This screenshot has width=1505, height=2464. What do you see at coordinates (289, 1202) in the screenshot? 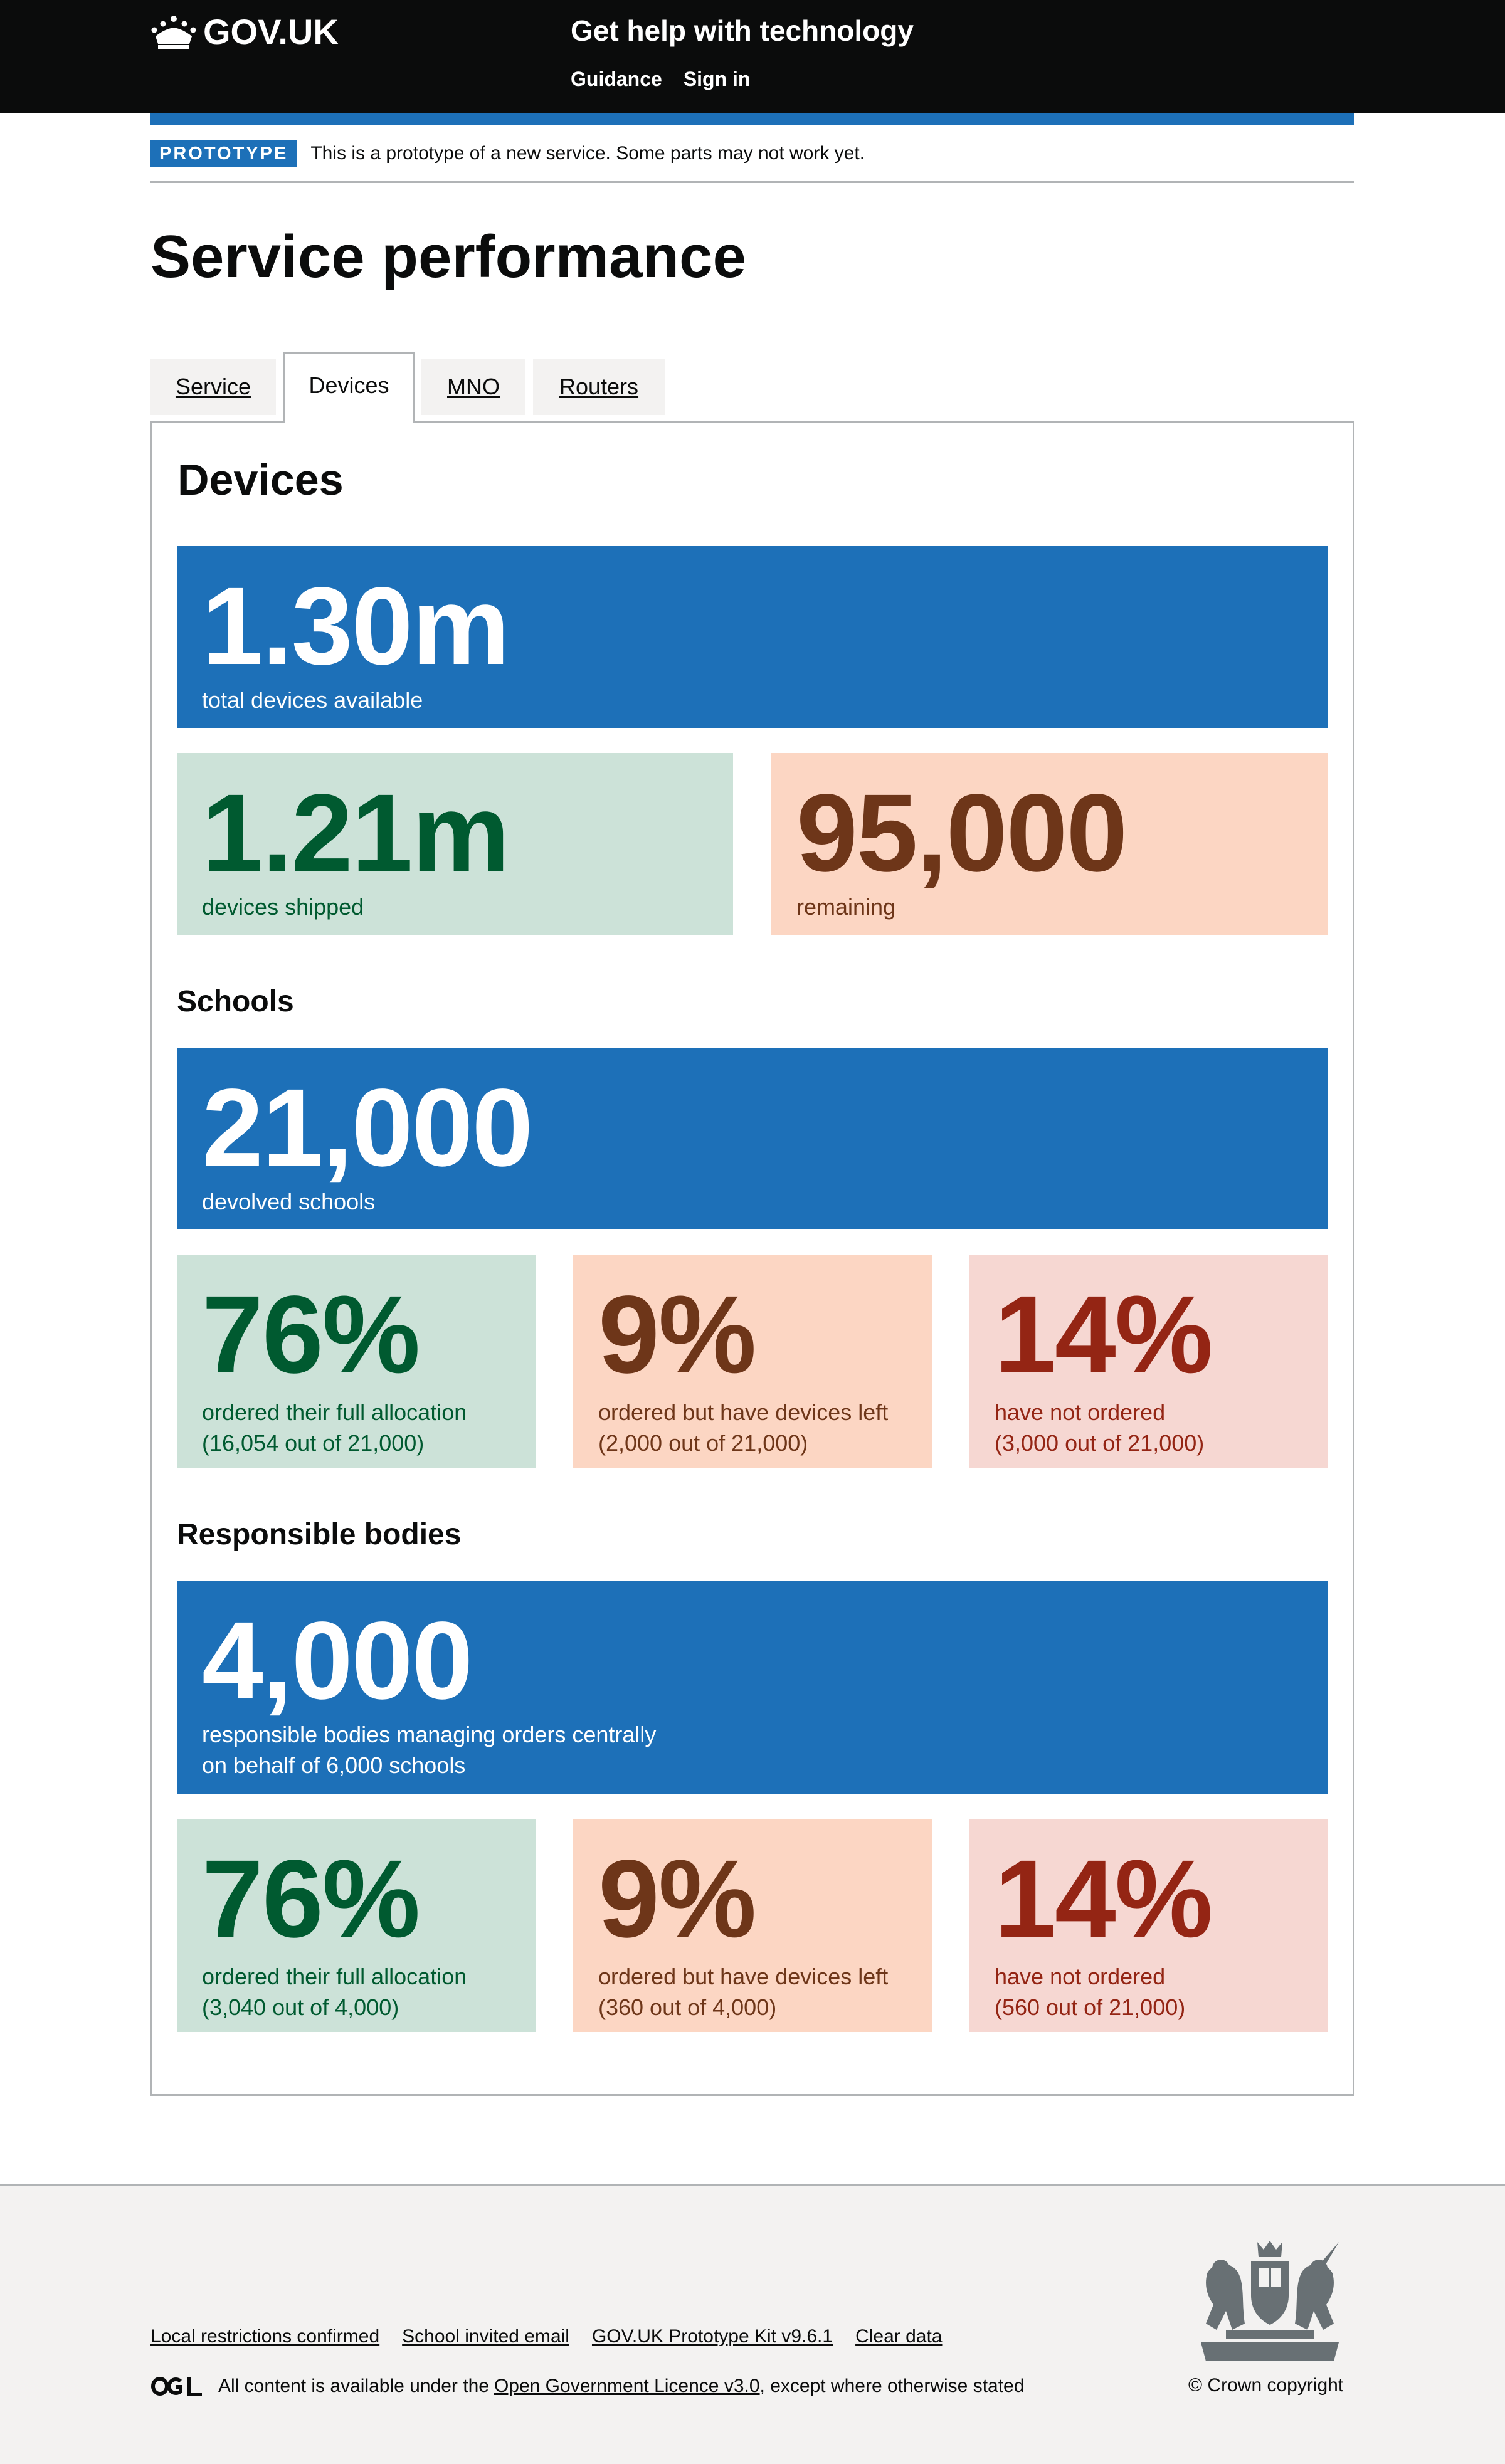
I see `devolved-schools-label: devolved schools` at bounding box center [289, 1202].